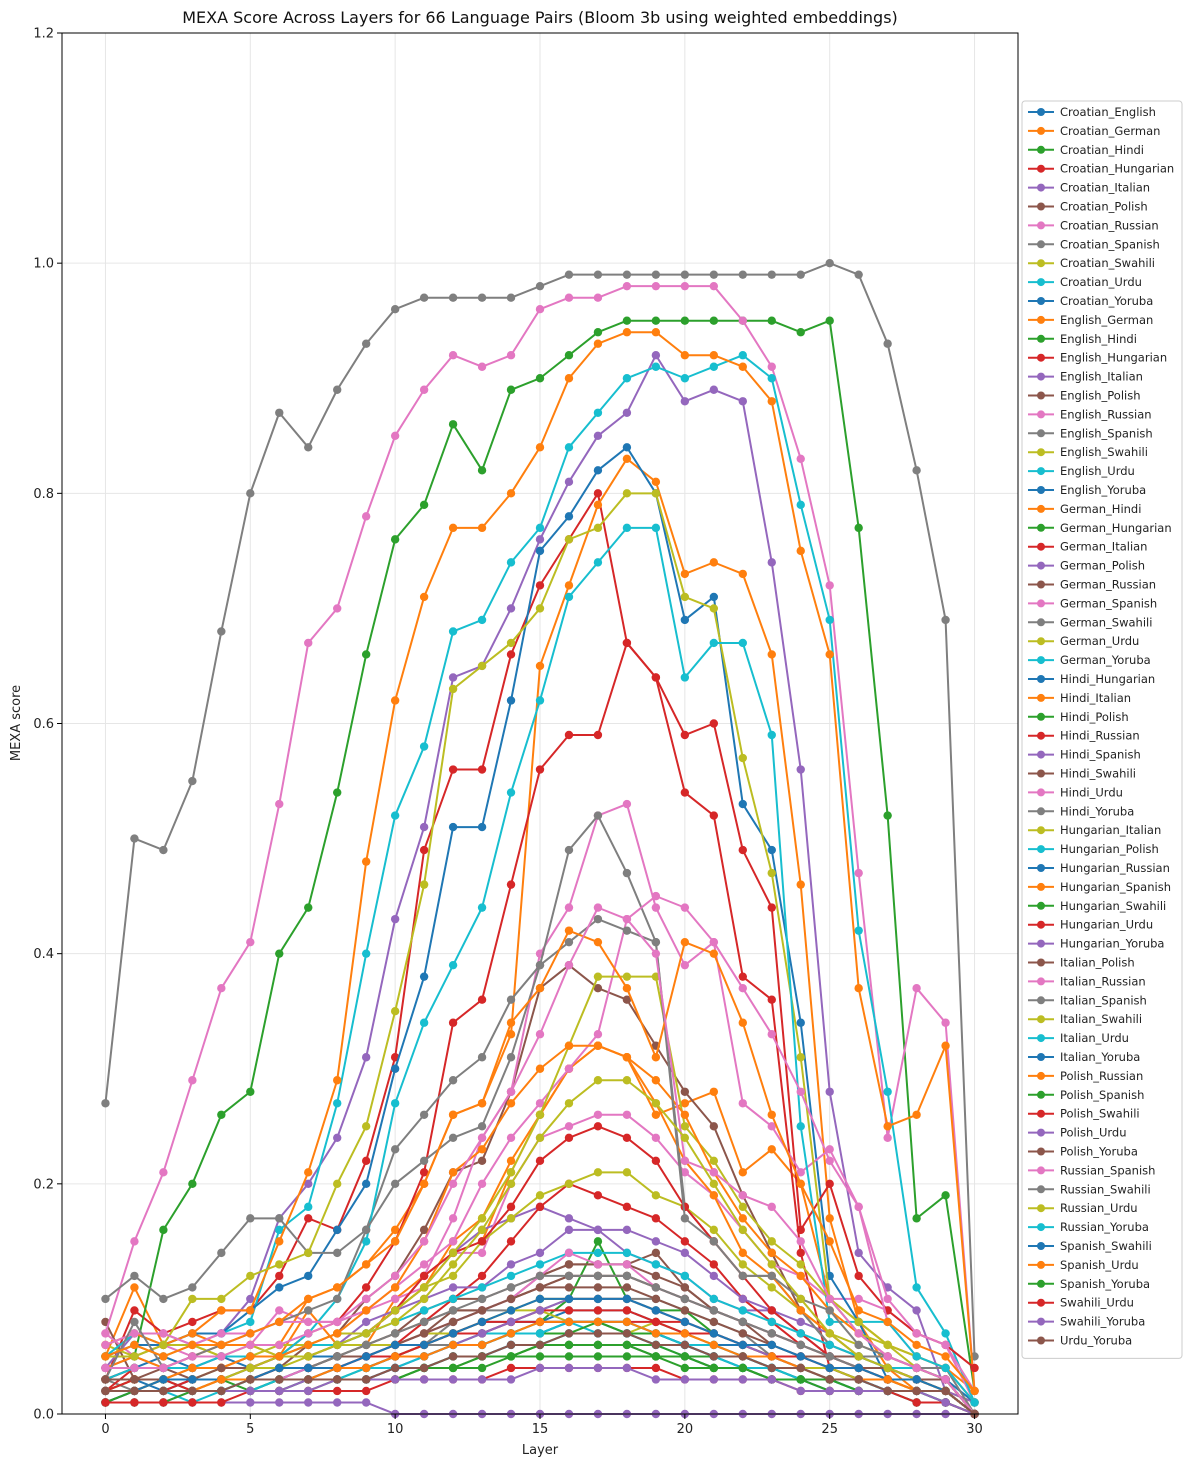  Describe the element at coordinates (43, 264) in the screenshot. I see `y-tick-label: 1.0` at that location.